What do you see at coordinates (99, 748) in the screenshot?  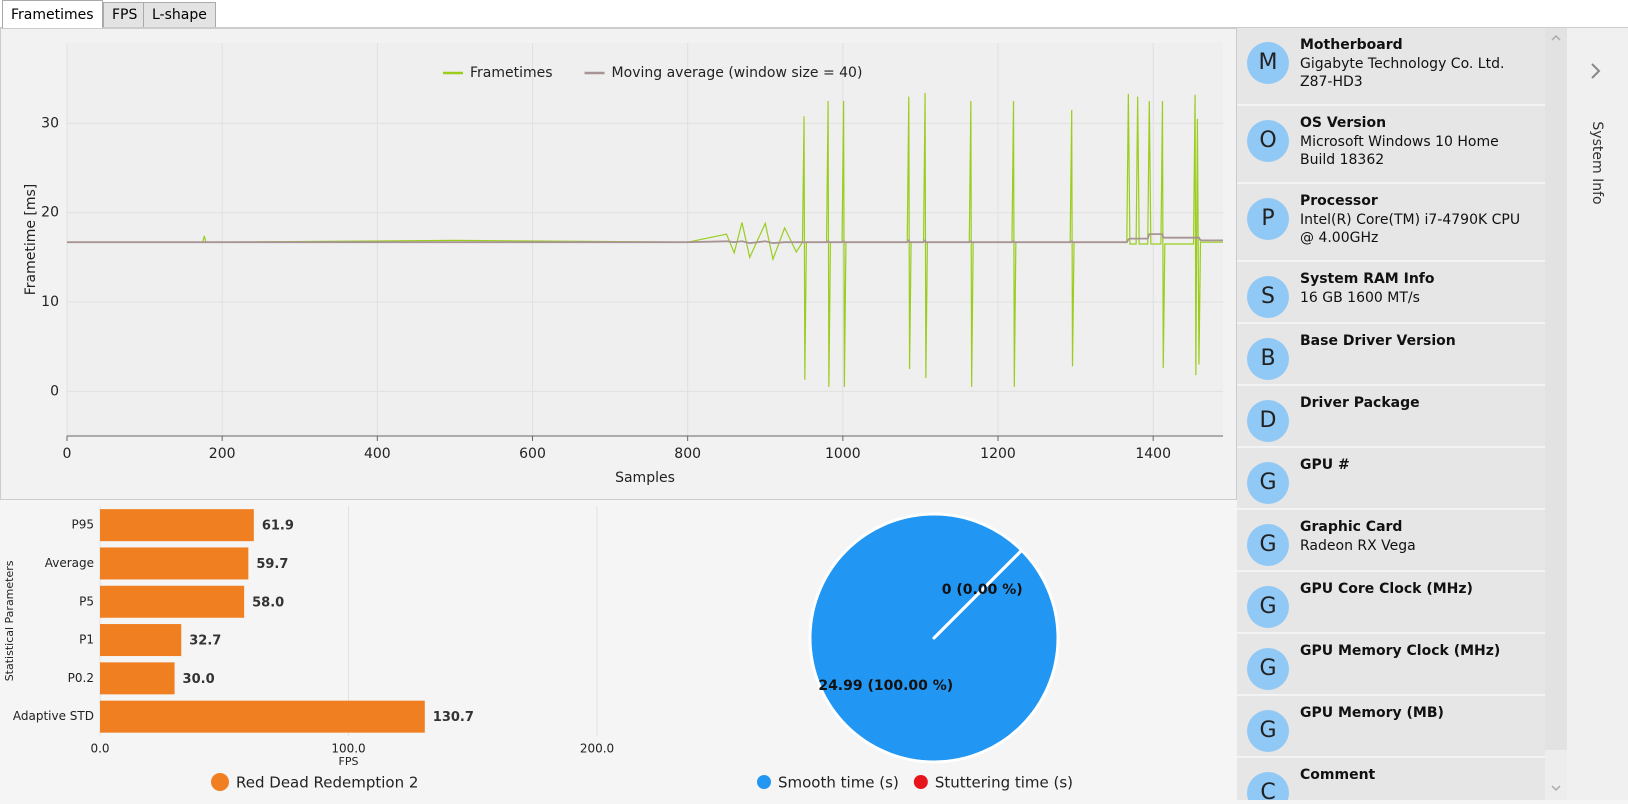 I see `x-tick-label: 0.0` at bounding box center [99, 748].